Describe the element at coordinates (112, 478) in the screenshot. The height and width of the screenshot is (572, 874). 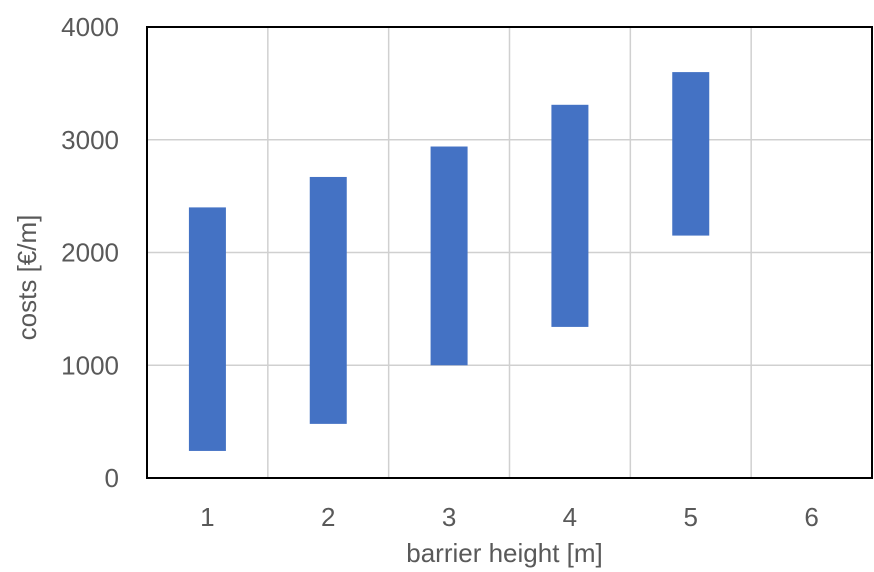
I see `y-tick-label: 0` at that location.